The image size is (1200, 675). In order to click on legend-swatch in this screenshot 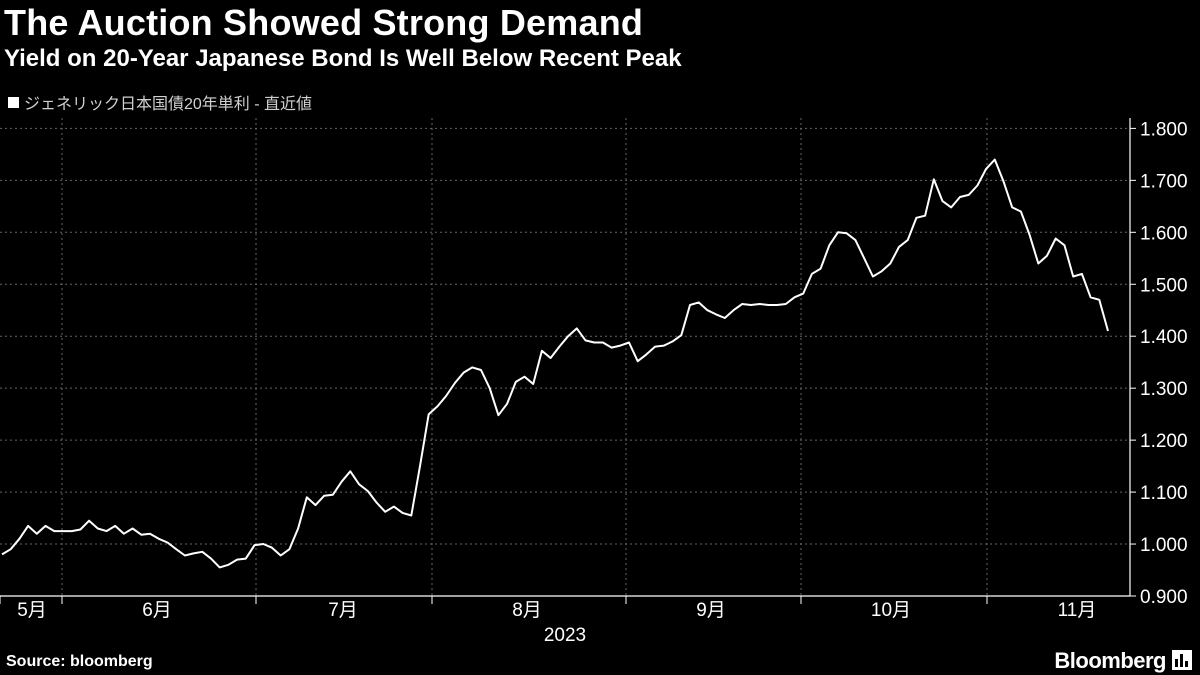, I will do `click(13, 102)`.